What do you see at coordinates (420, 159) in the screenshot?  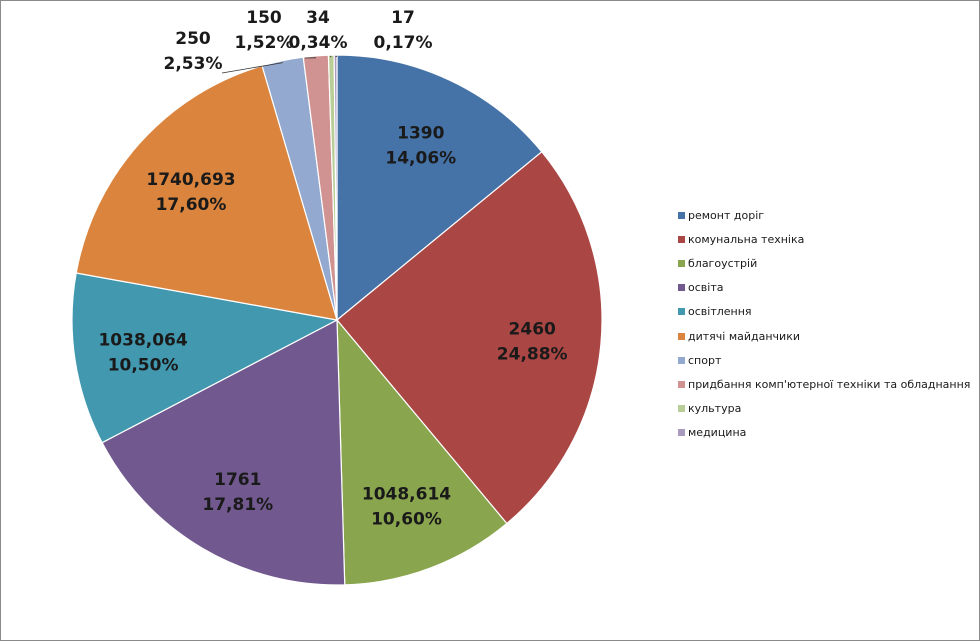 I see `data-label-percent: 14,06%` at bounding box center [420, 159].